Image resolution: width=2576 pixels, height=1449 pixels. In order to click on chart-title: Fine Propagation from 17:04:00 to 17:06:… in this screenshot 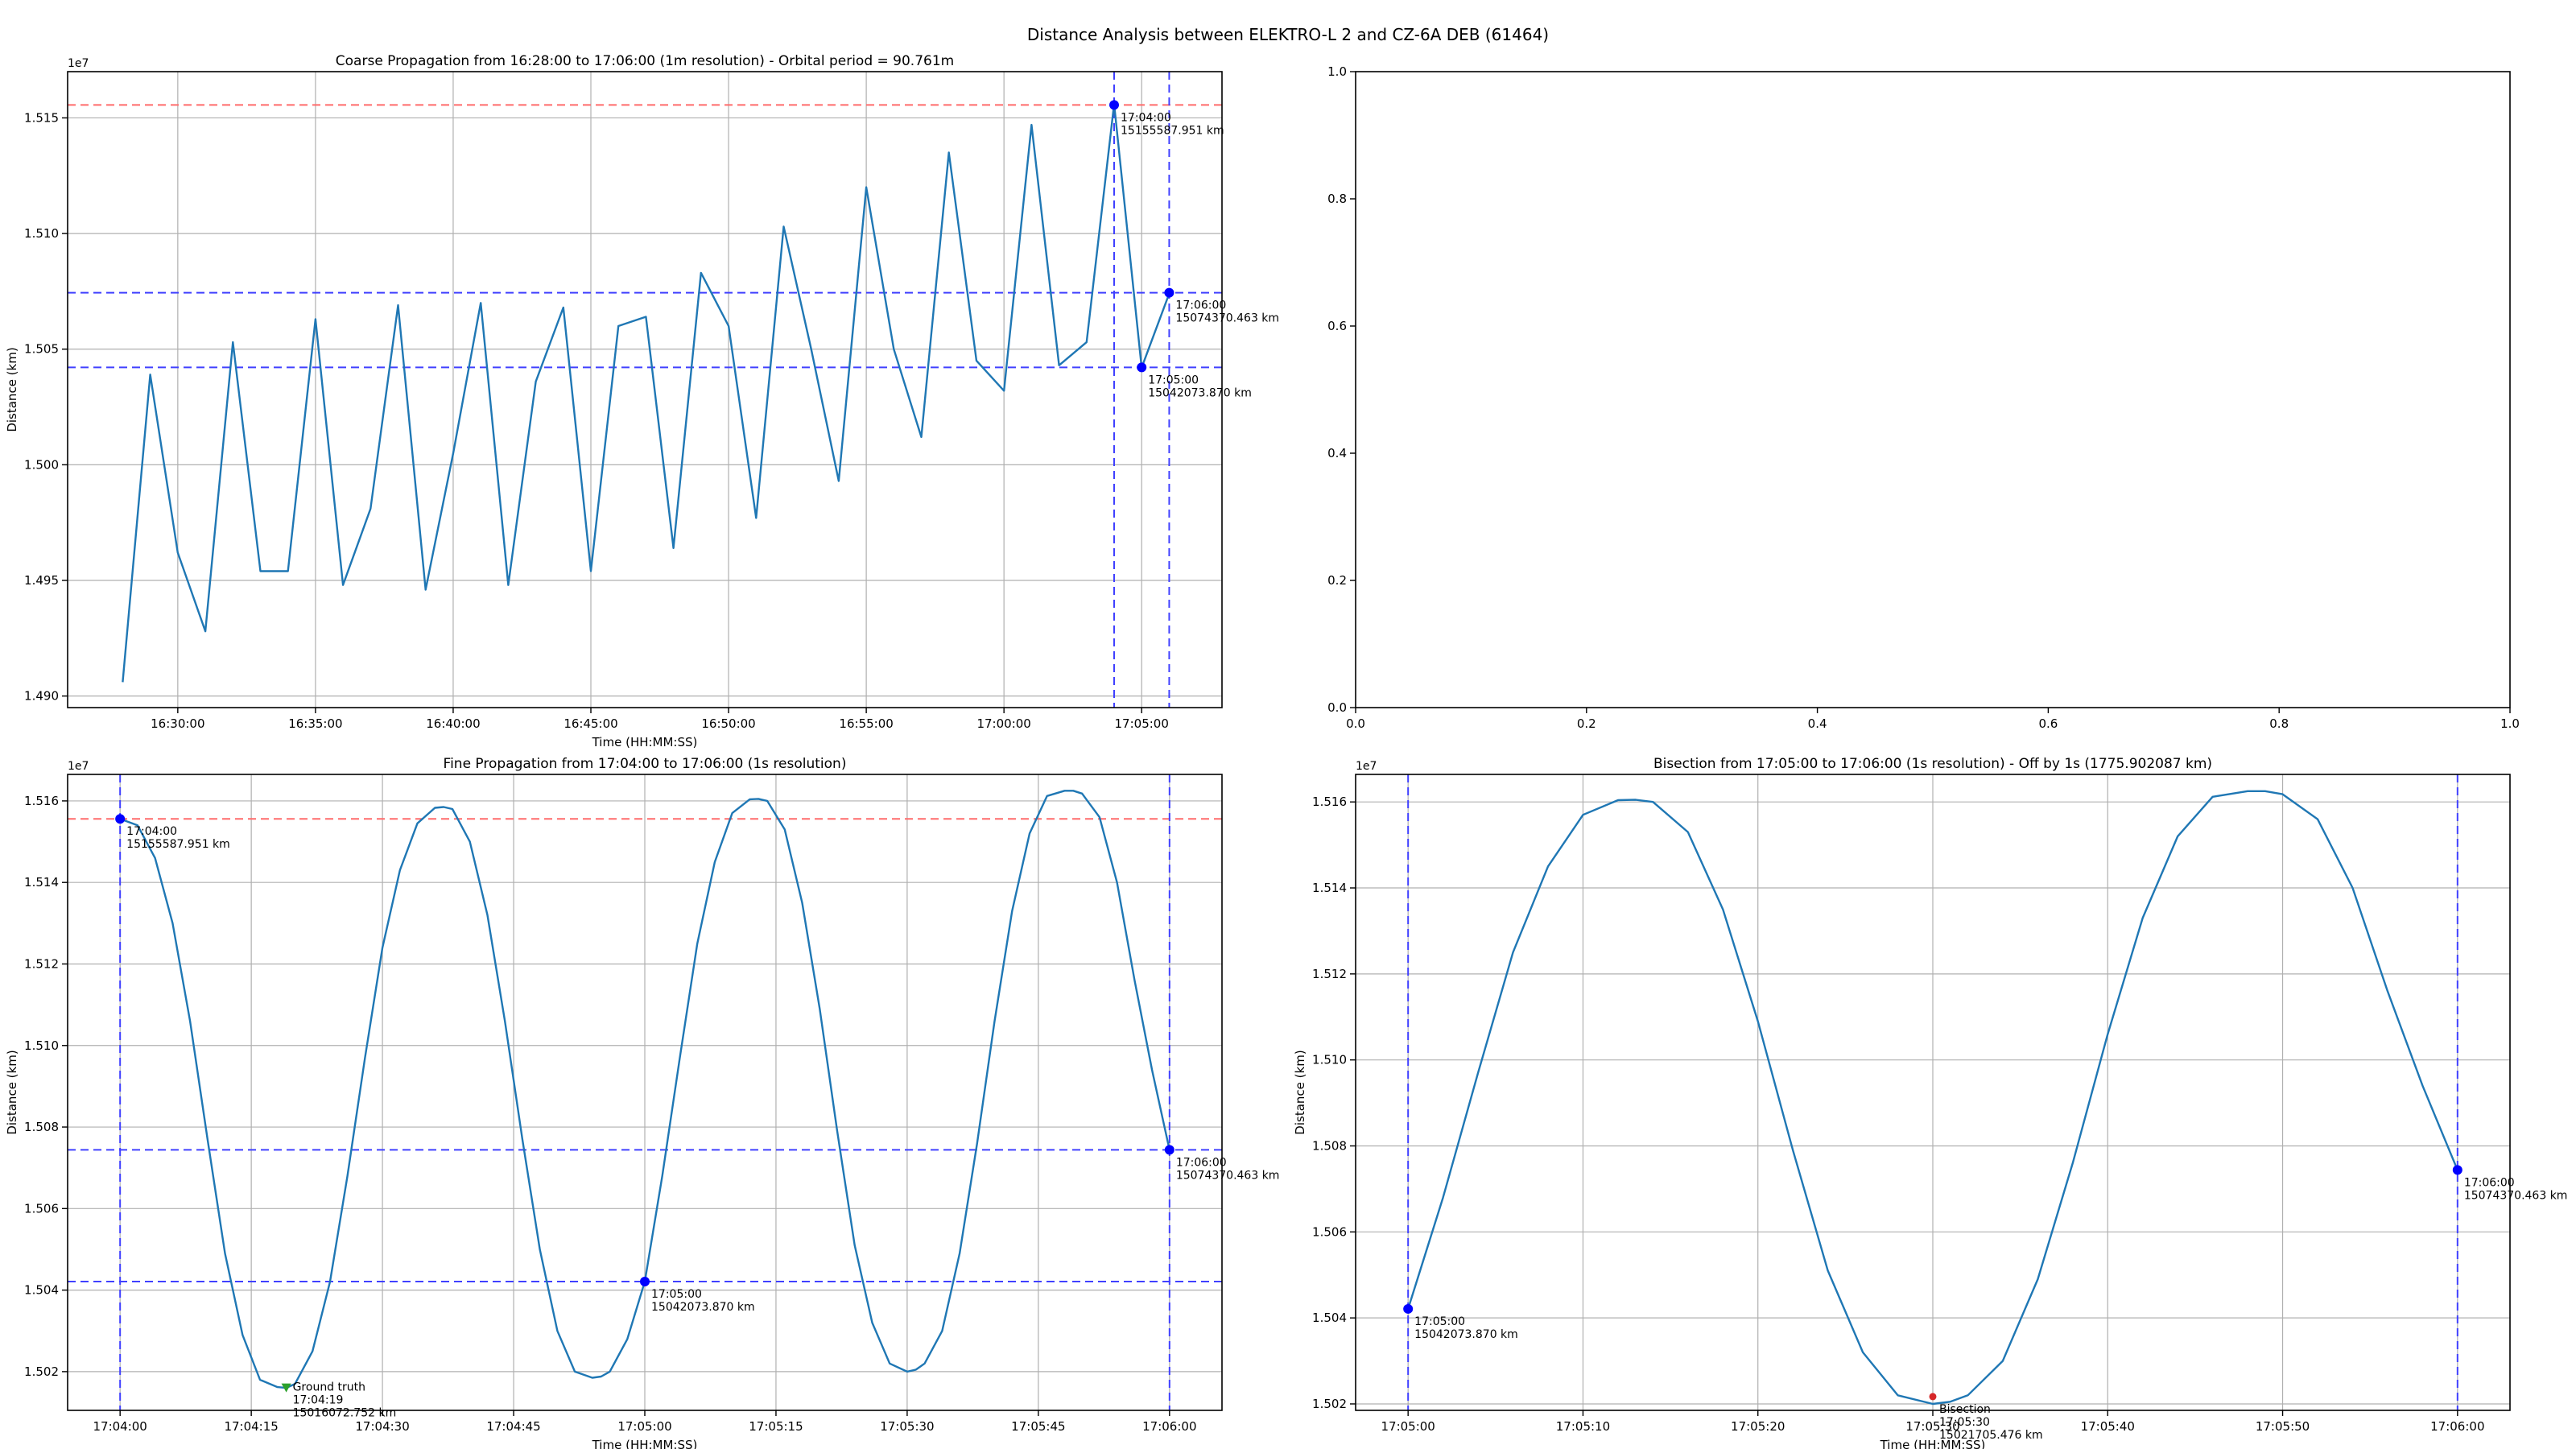, I will do `click(645, 764)`.